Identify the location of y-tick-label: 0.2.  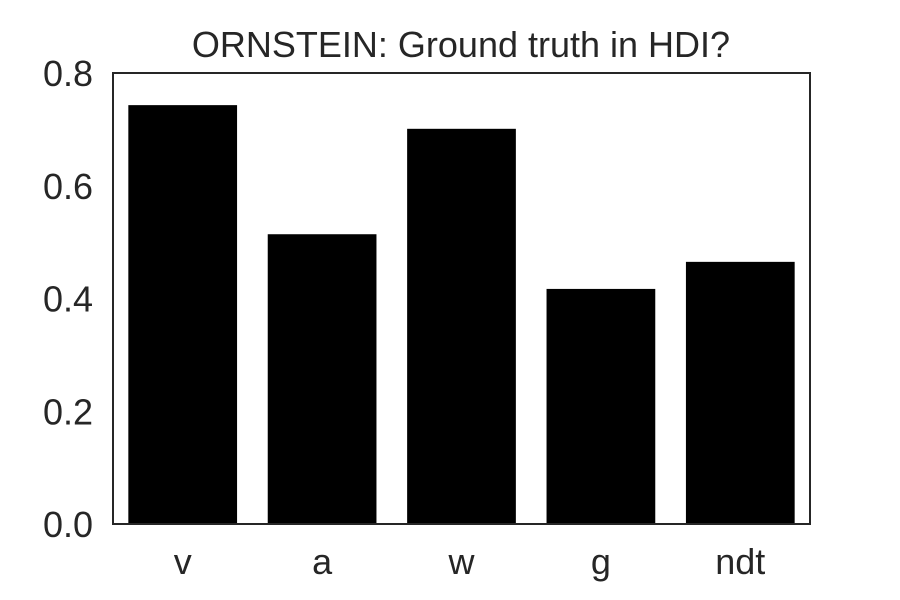
(68, 411).